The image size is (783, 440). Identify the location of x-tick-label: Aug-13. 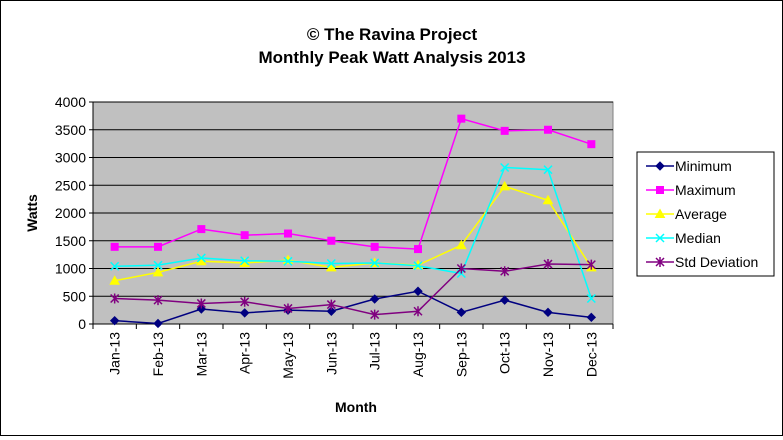
(418, 354).